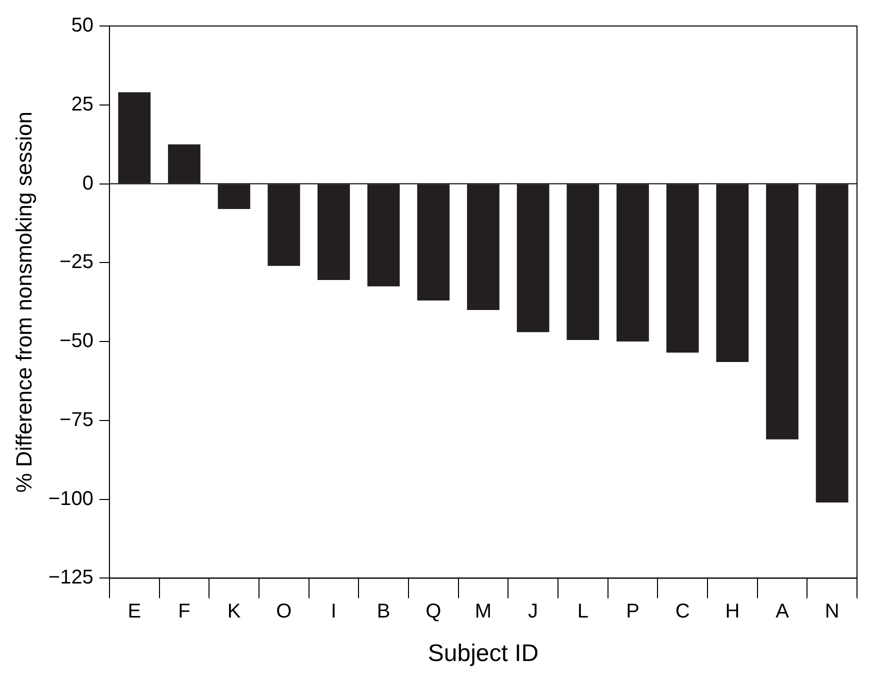 The image size is (873, 681). What do you see at coordinates (77, 262) in the screenshot?
I see `y-tick-label: −25` at bounding box center [77, 262].